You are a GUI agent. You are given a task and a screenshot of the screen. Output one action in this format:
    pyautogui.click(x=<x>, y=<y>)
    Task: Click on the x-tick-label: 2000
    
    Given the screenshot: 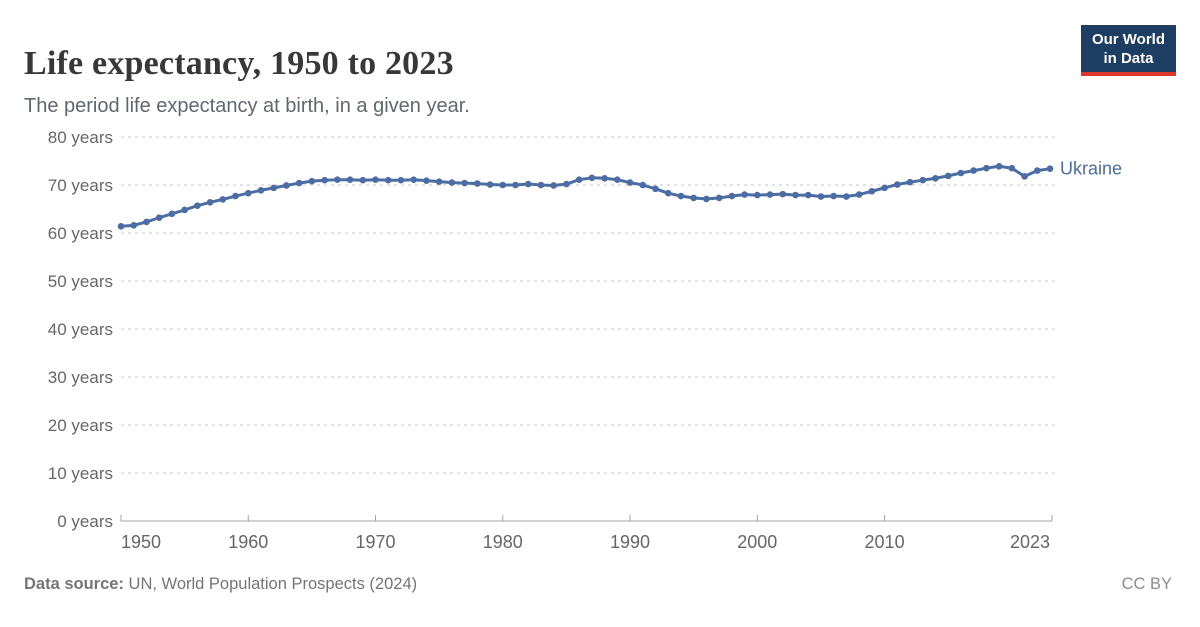 What is the action you would take?
    pyautogui.click(x=757, y=542)
    